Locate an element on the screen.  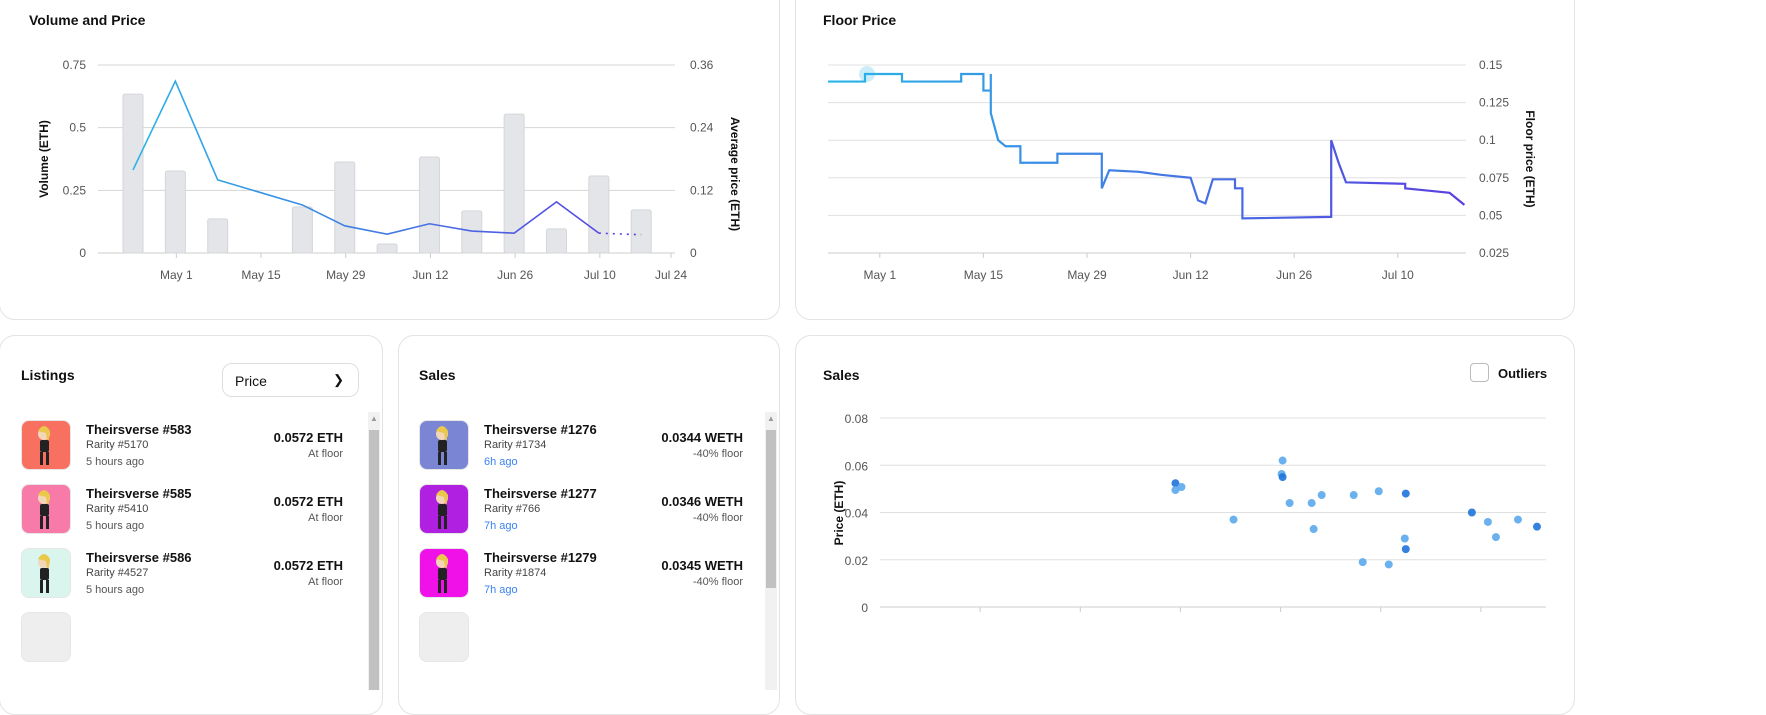
item-rarity: Rarity #5410 is located at coordinates (117, 509).